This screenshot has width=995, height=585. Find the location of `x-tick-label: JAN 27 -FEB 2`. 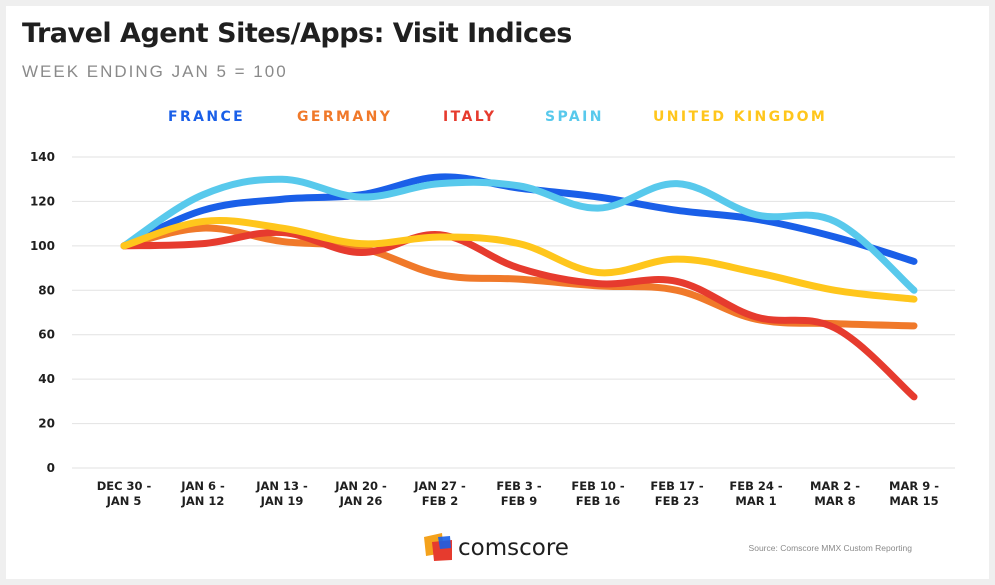

x-tick-label: JAN 27 -FEB 2 is located at coordinates (439, 493).